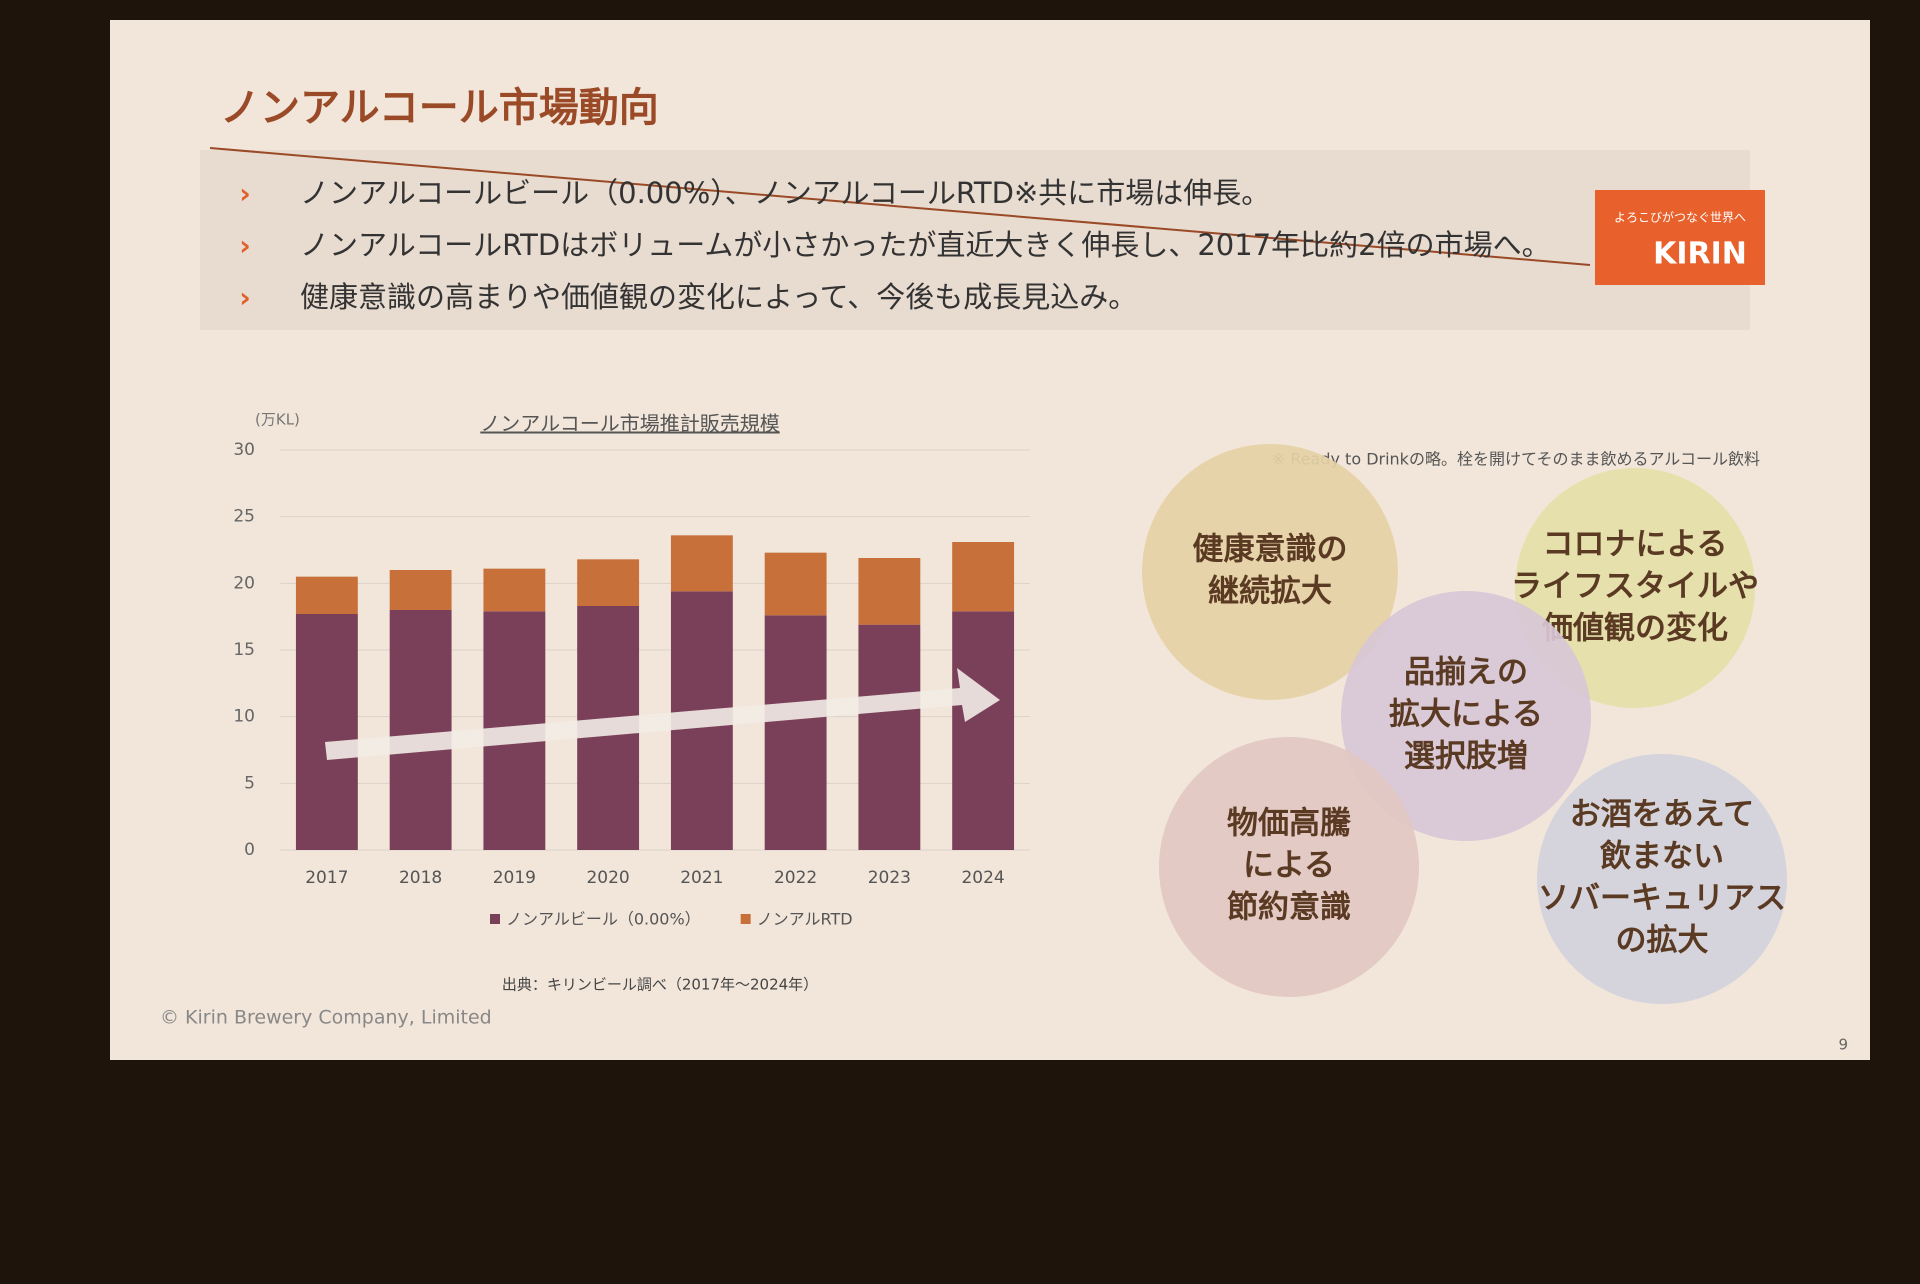 Image resolution: width=1920 pixels, height=1284 pixels. What do you see at coordinates (795, 878) in the screenshot?
I see `x-tick-label: 2022` at bounding box center [795, 878].